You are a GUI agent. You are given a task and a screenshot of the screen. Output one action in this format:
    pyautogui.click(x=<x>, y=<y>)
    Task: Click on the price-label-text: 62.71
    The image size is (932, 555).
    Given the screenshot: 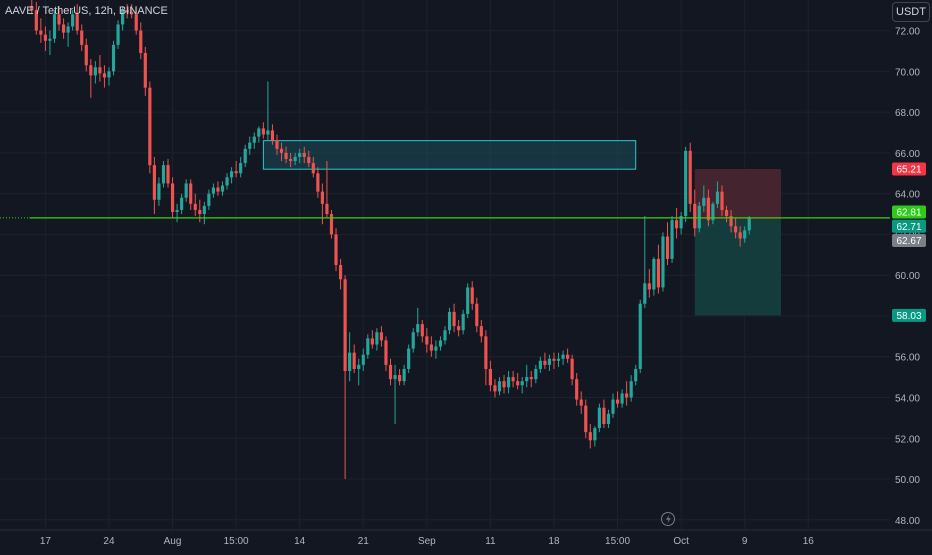 What is the action you would take?
    pyautogui.click(x=908, y=227)
    